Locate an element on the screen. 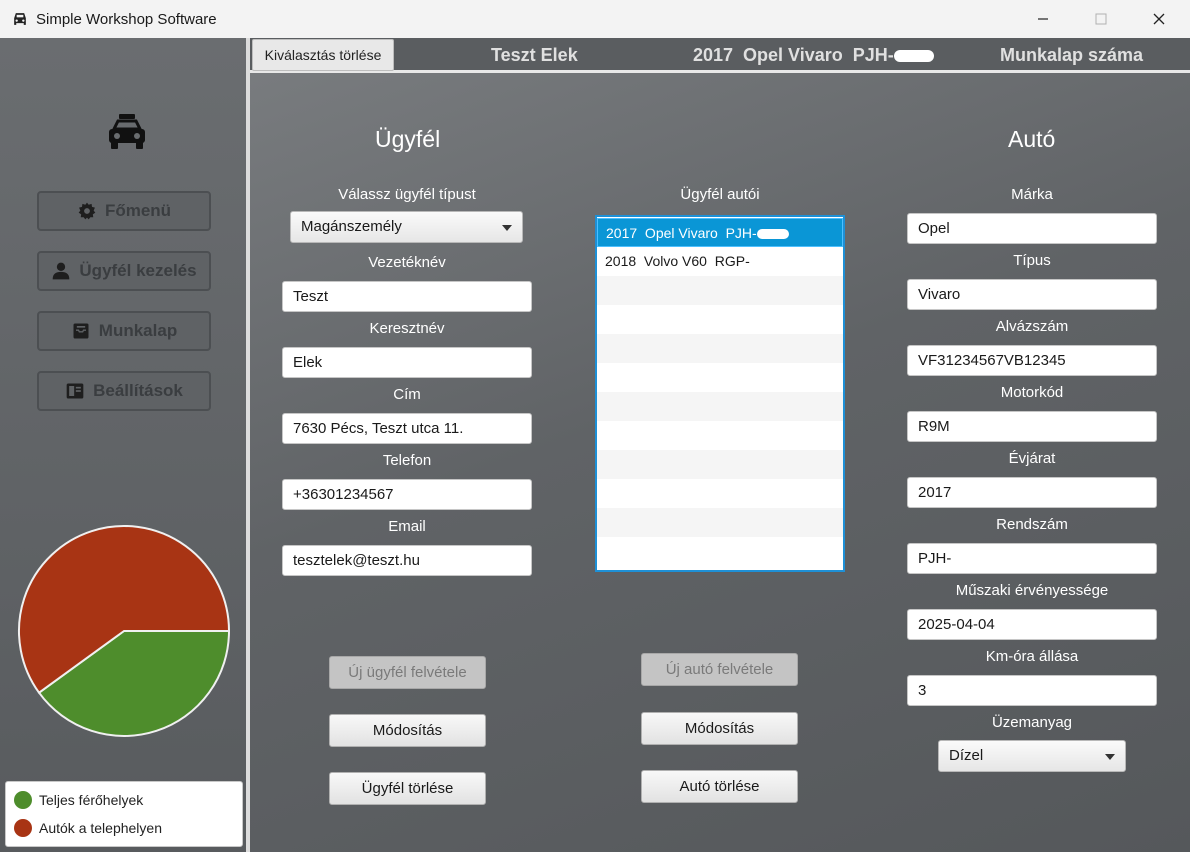 This screenshot has width=1190, height=852. person-icon is located at coordinates (61, 271).